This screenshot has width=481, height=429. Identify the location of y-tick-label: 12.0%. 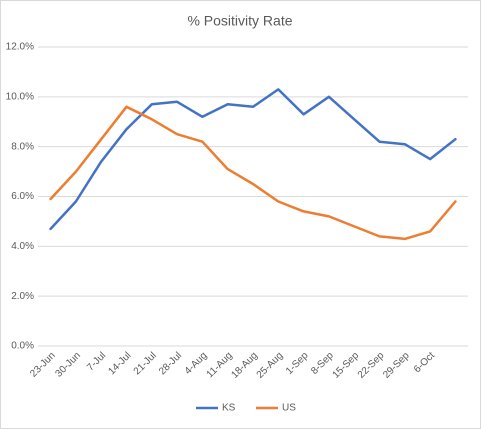
(20, 47).